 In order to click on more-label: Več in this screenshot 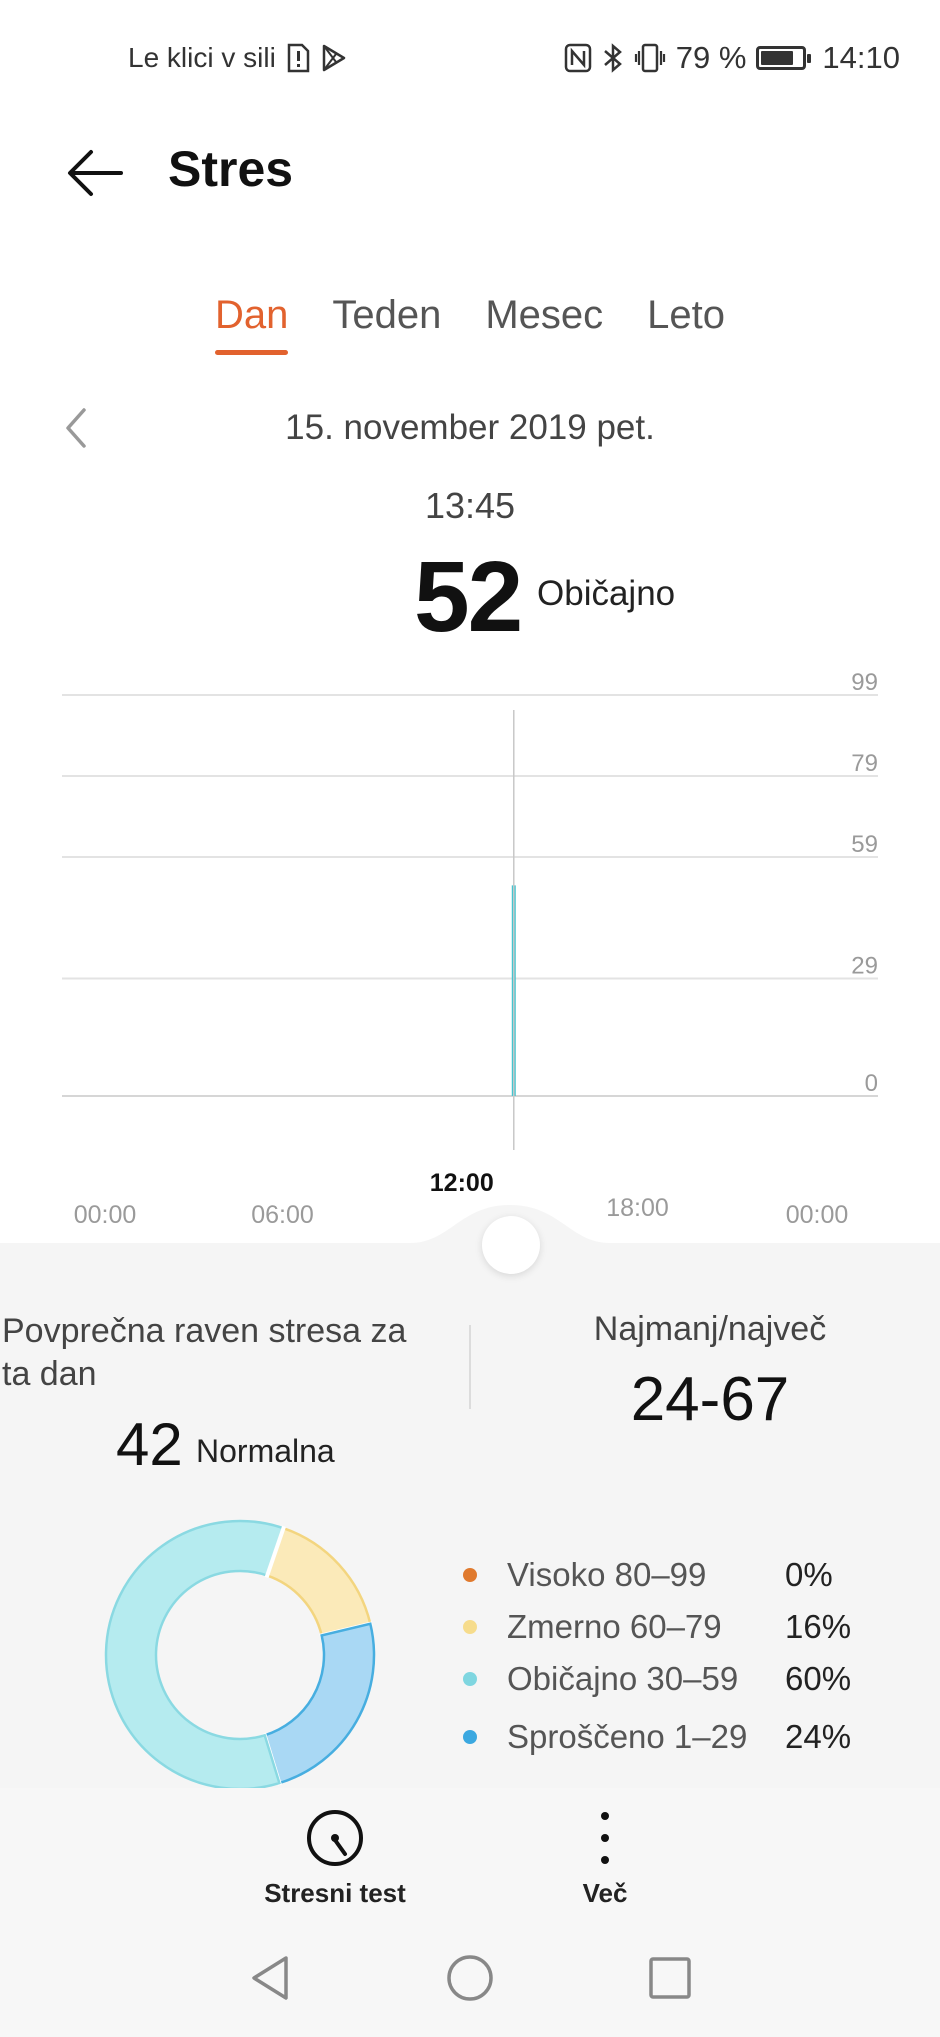, I will do `click(605, 1893)`.